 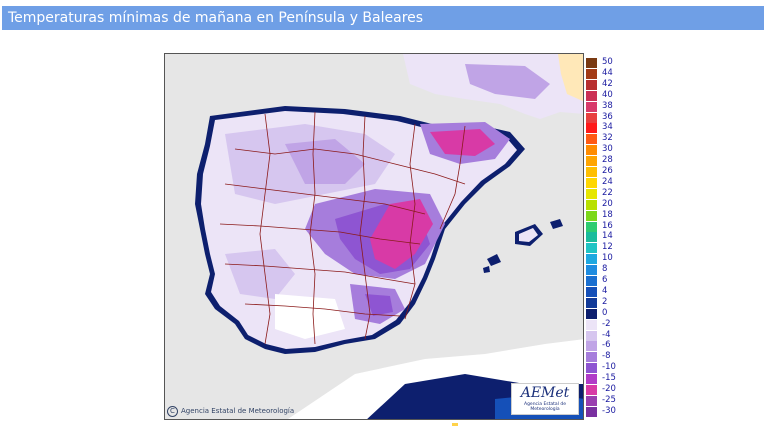 What do you see at coordinates (607, 236) in the screenshot?
I see `legend-label: 14` at bounding box center [607, 236].